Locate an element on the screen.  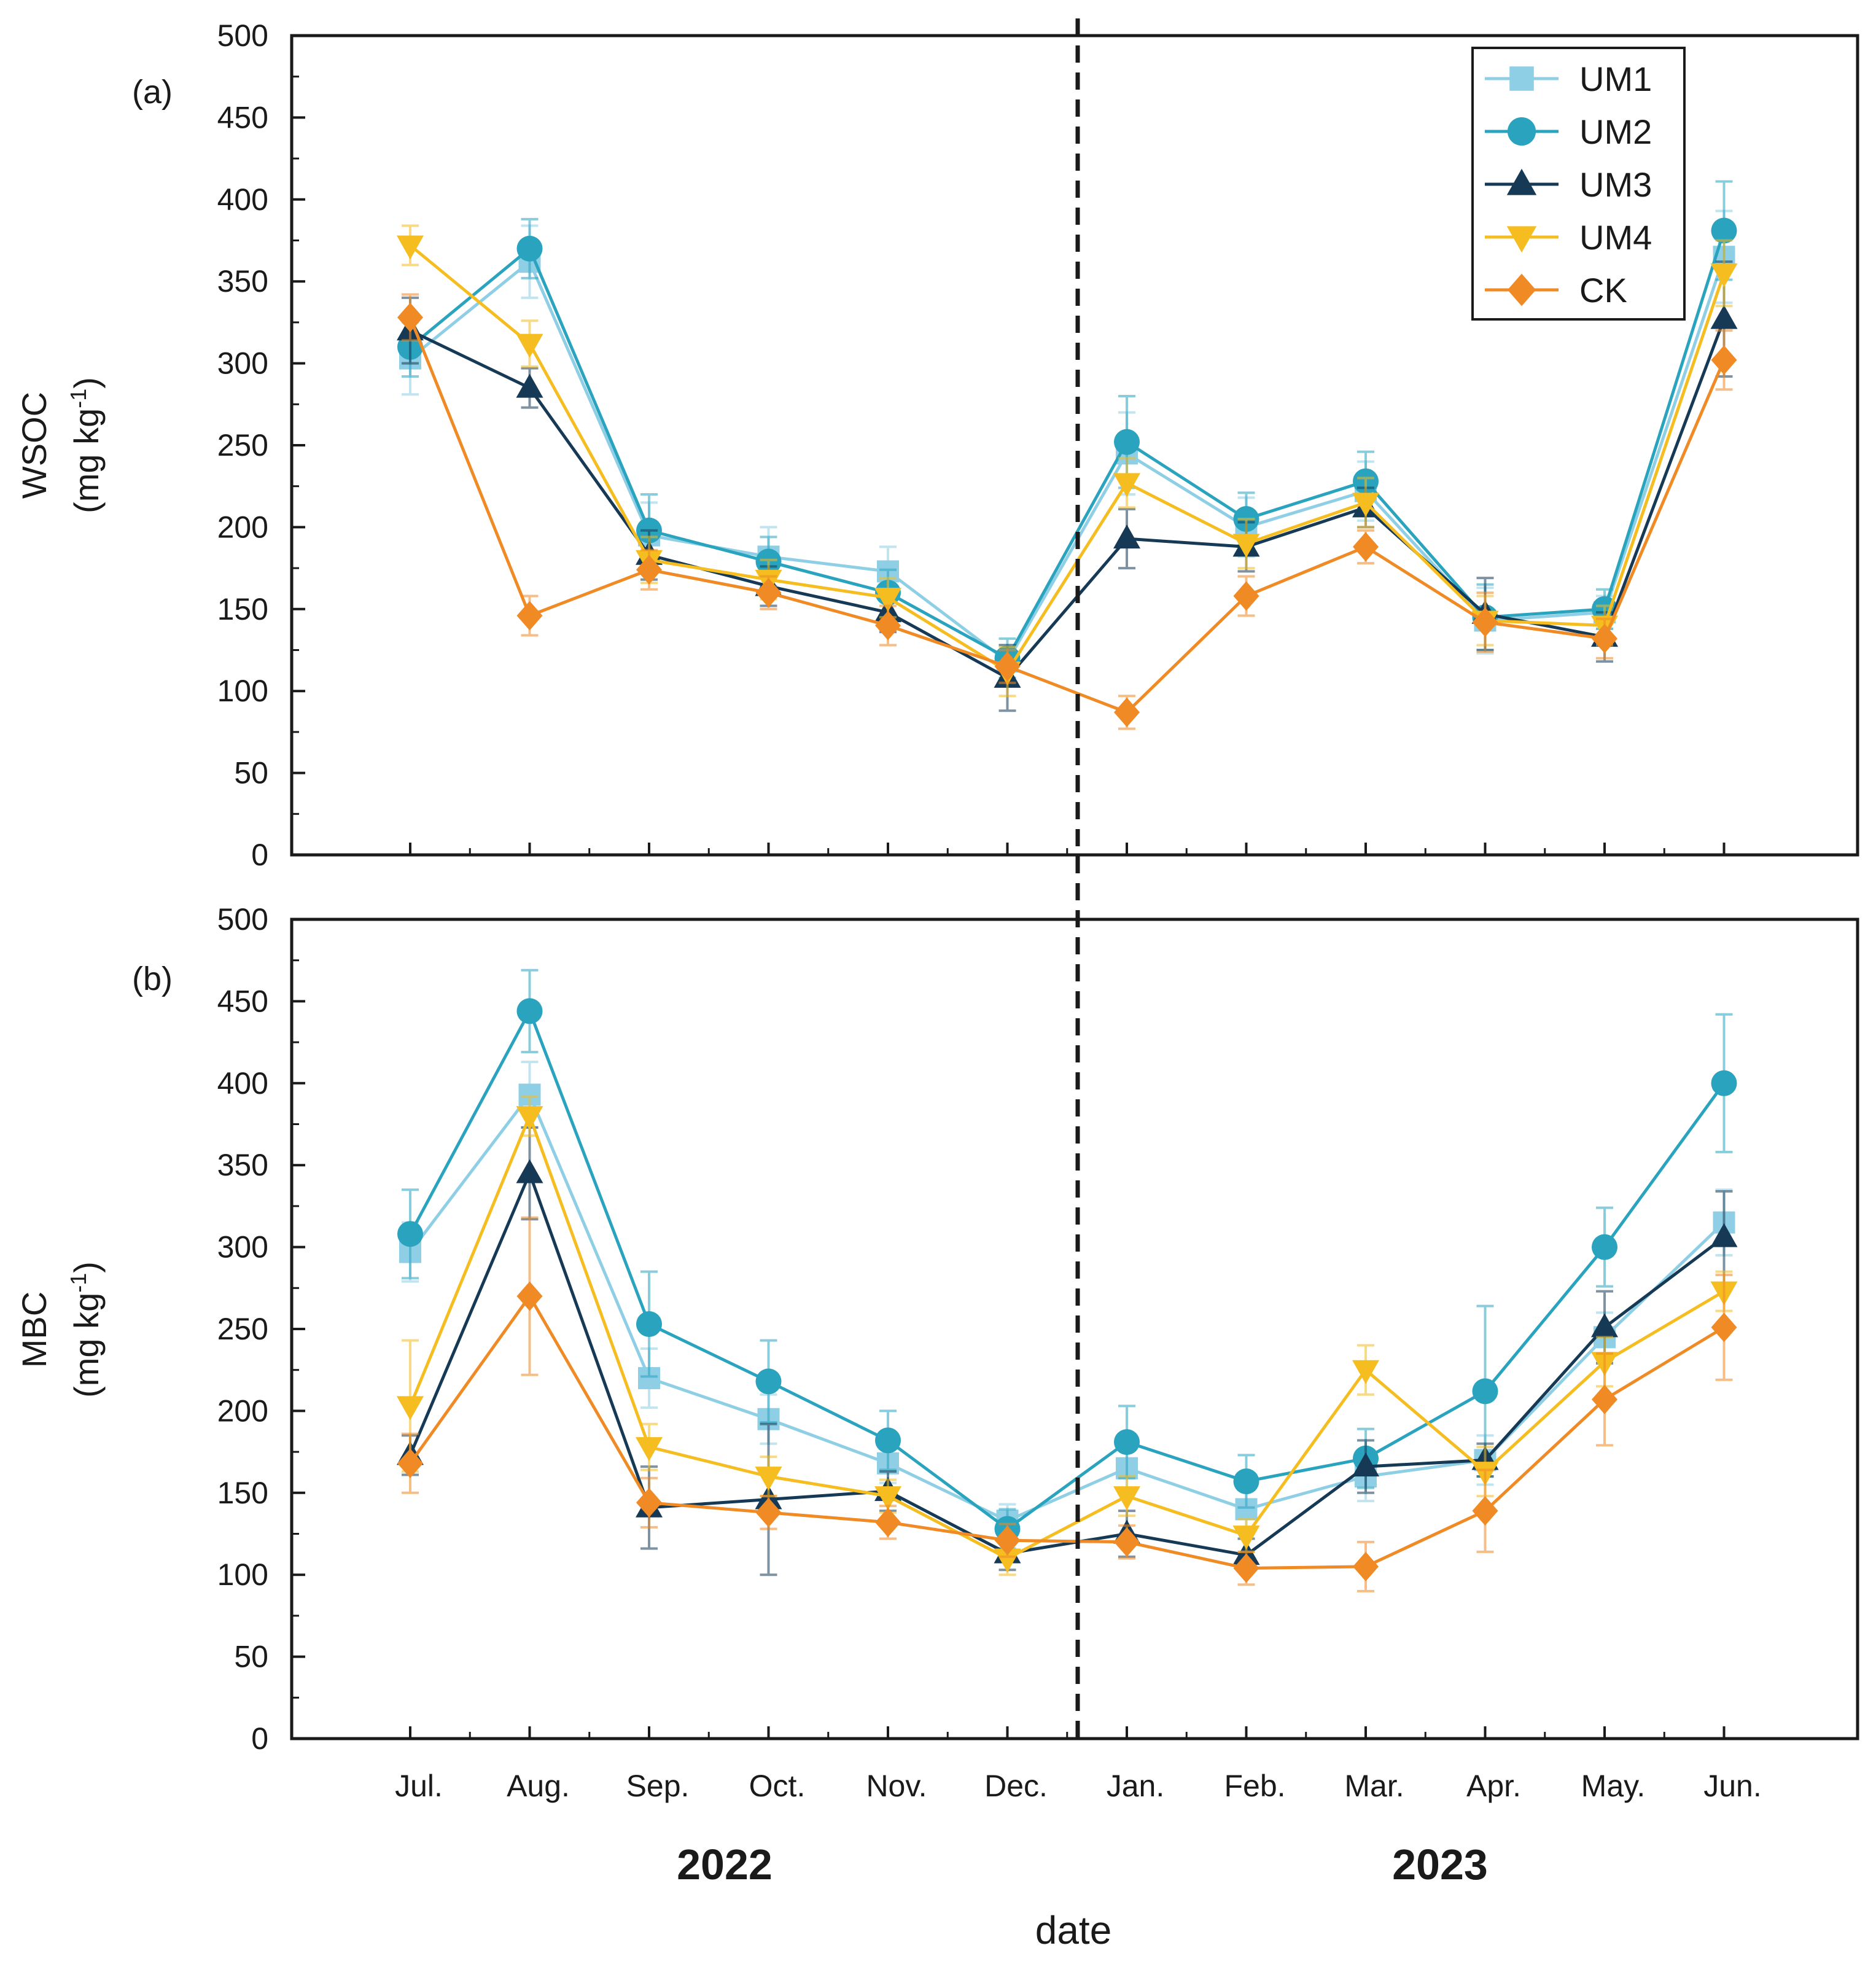
panel-a-um4-point-jun is located at coordinates (1724, 275).